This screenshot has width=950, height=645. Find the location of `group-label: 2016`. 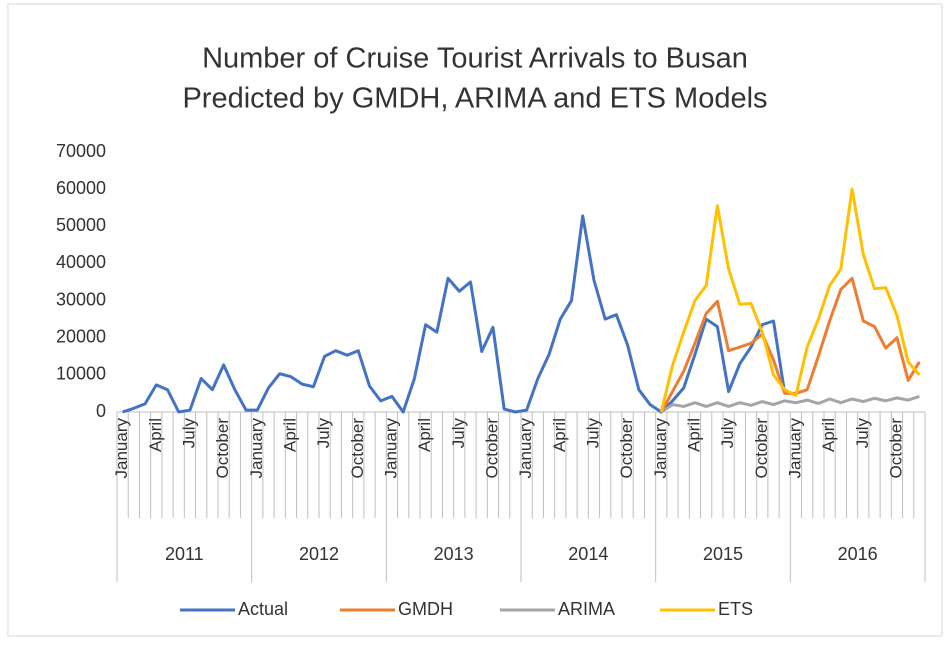

group-label: 2016 is located at coordinates (858, 554).